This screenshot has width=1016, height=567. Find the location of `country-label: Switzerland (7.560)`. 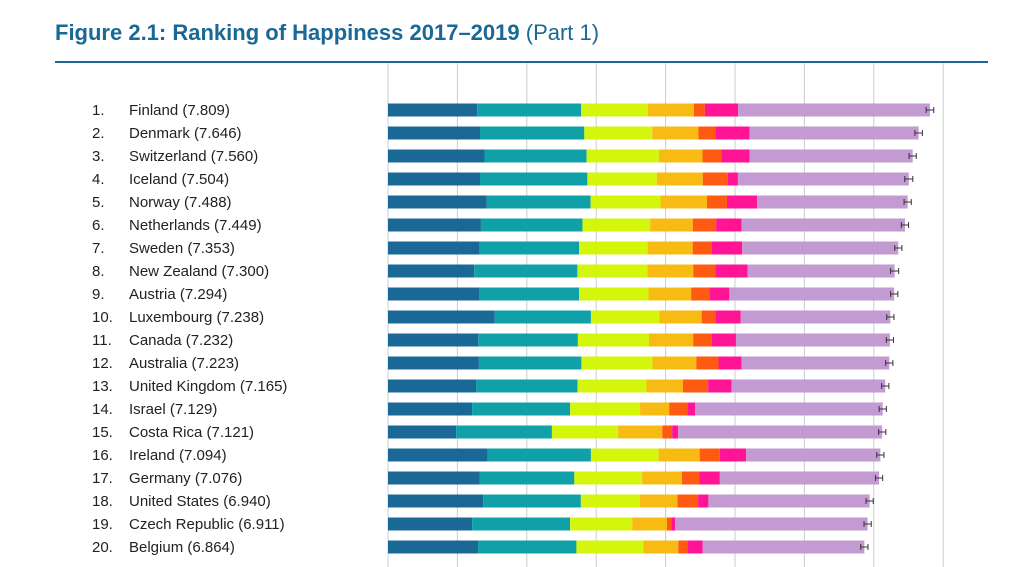

country-label: Switzerland (7.560) is located at coordinates (193, 156).